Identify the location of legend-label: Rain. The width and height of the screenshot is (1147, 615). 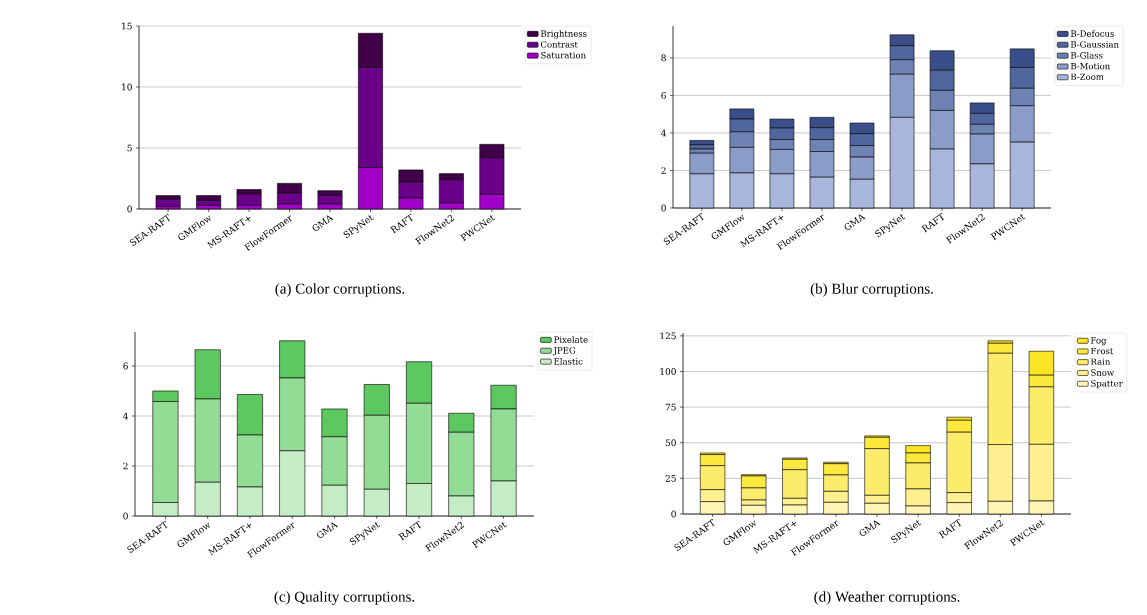
(1100, 361).